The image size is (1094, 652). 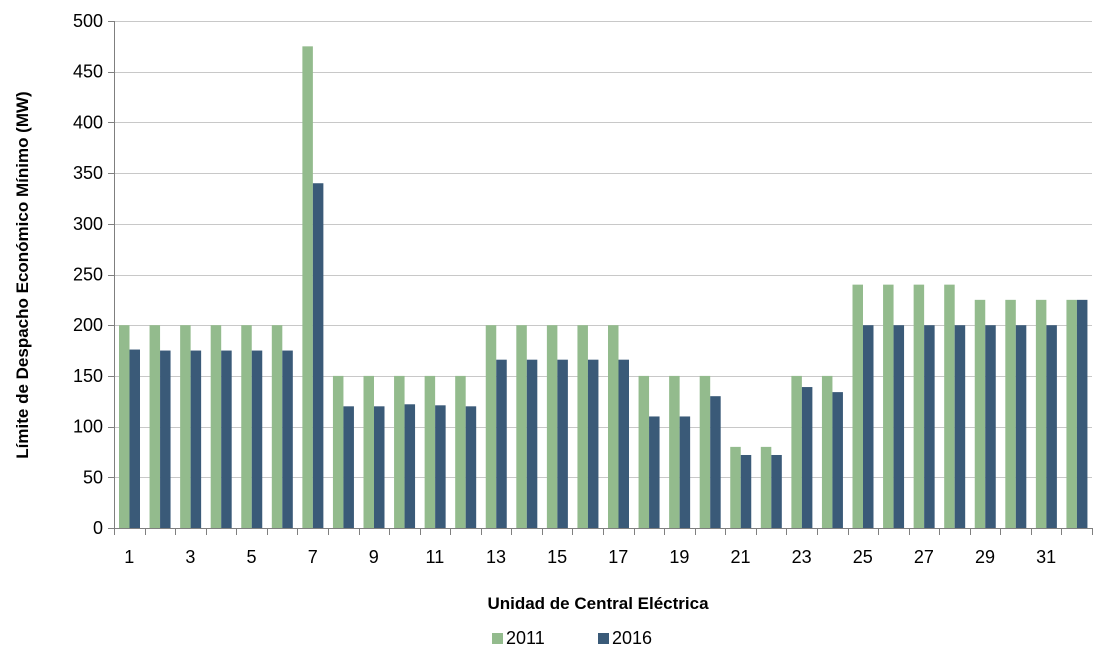 I want to click on x-tick-label: 25, so click(x=863, y=557).